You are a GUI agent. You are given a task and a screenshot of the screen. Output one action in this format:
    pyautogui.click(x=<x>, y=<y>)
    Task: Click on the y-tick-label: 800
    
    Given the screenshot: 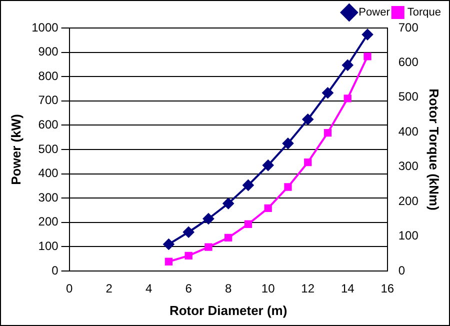 What is the action you would take?
    pyautogui.click(x=48, y=75)
    